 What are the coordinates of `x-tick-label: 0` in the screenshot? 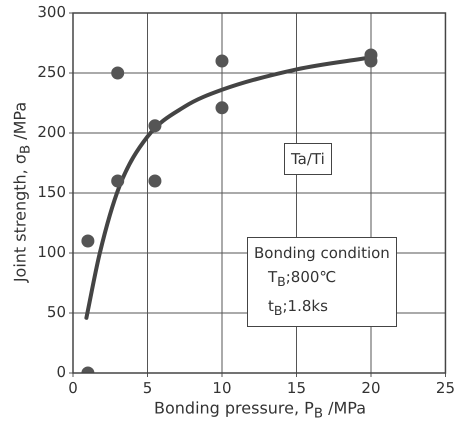 It's located at (73, 387).